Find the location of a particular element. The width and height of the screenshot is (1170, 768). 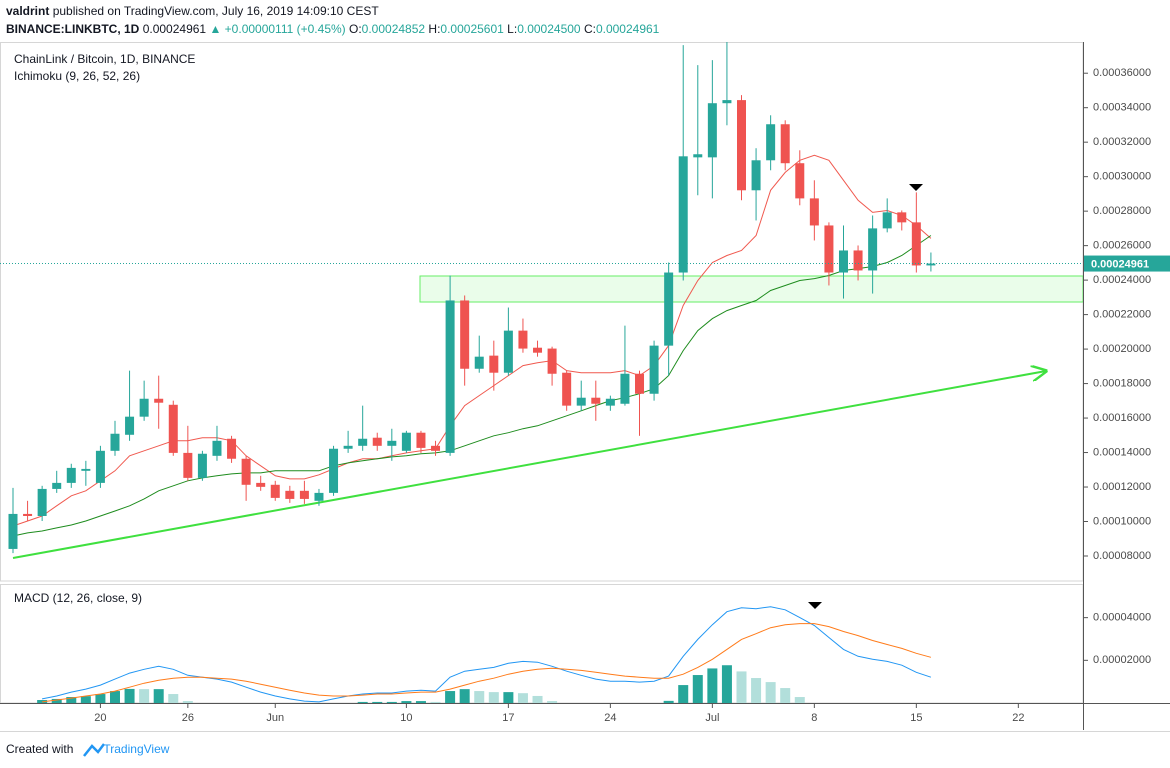

ohlc-label: L: is located at coordinates (512, 29).